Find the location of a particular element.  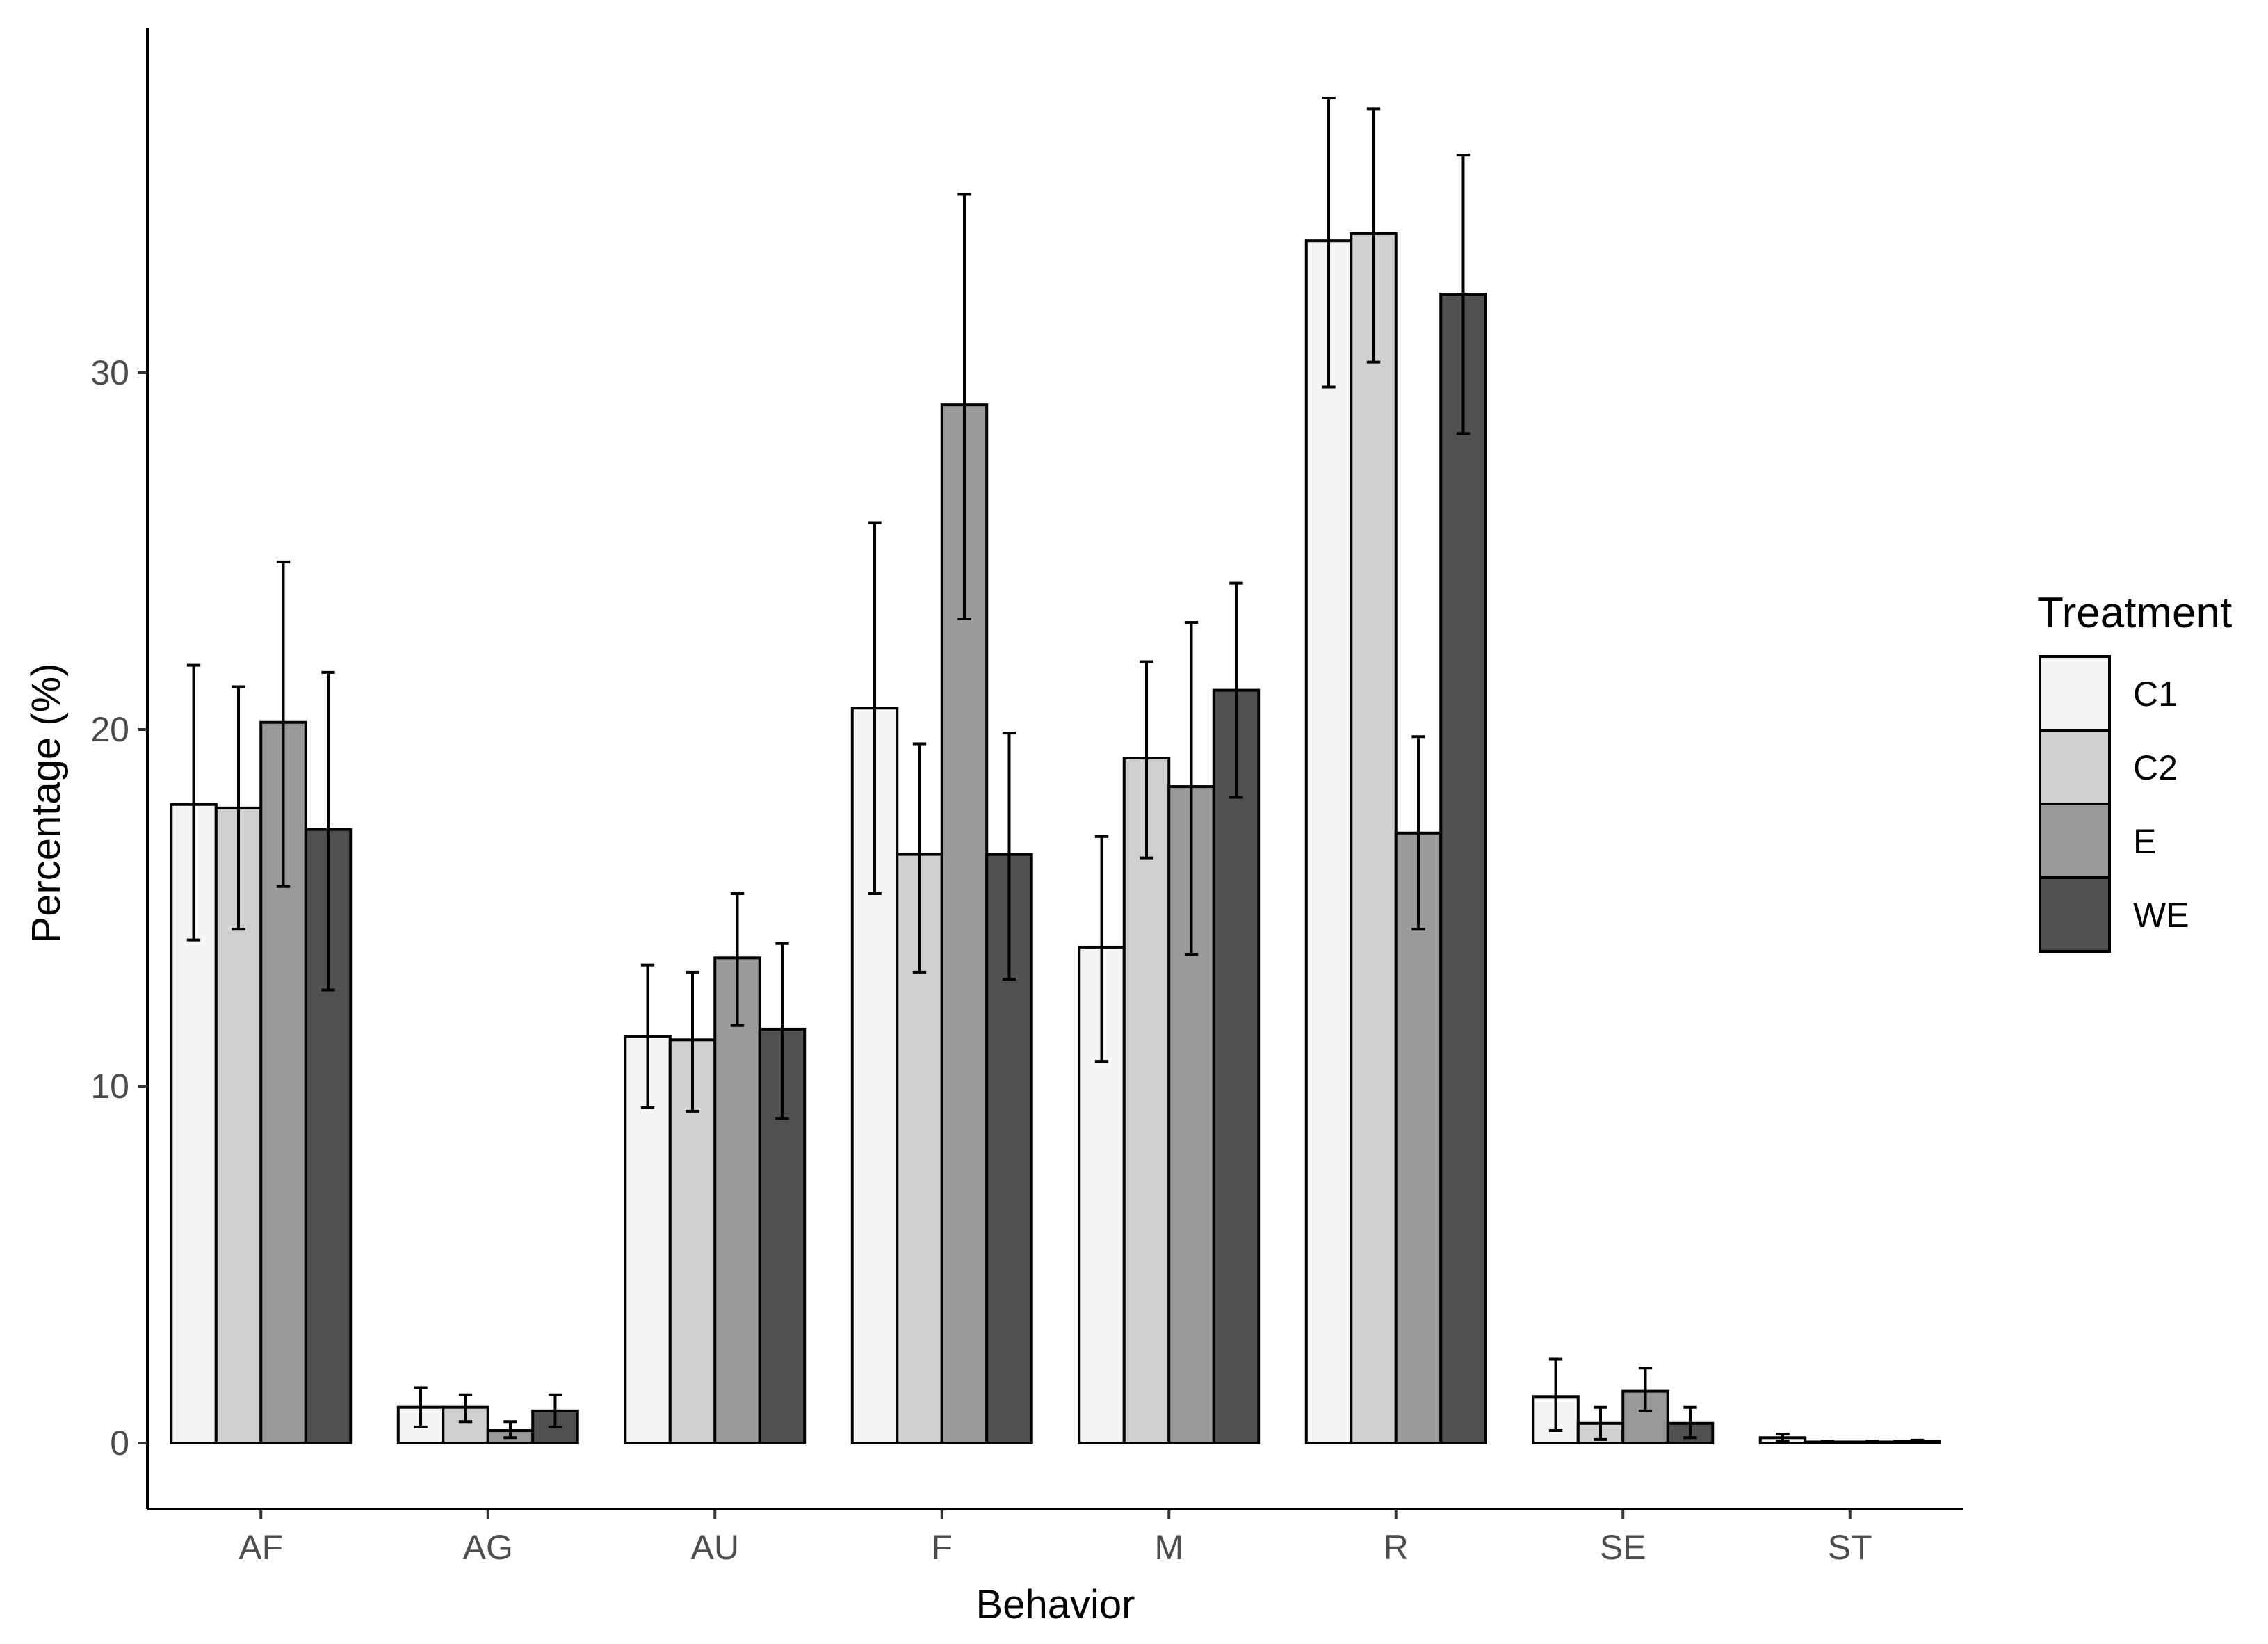

error-bar-c1-f is located at coordinates (875, 708).